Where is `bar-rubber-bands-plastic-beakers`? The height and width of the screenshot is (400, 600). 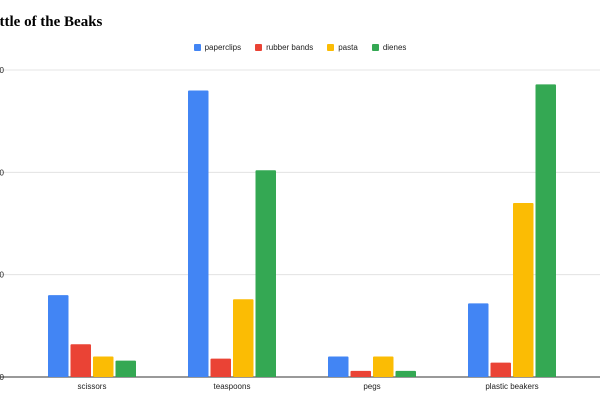 bar-rubber-bands-plastic-beakers is located at coordinates (500, 369).